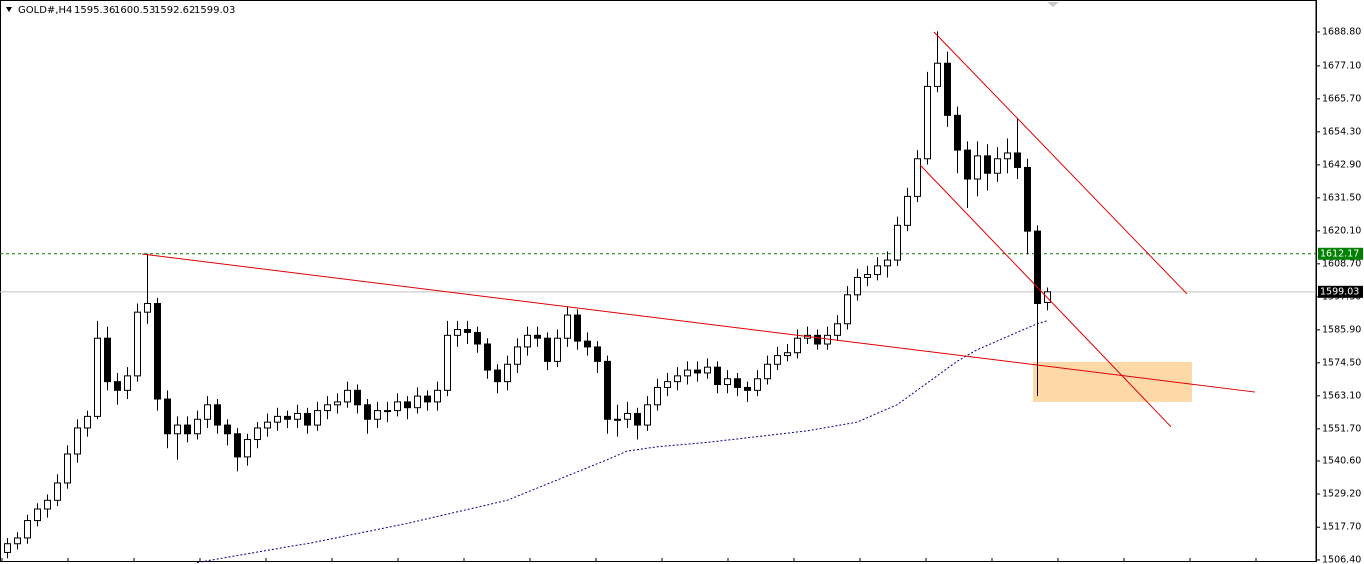 The image size is (1364, 564). Describe the element at coordinates (1112, 381) in the screenshot. I see `zone` at that location.